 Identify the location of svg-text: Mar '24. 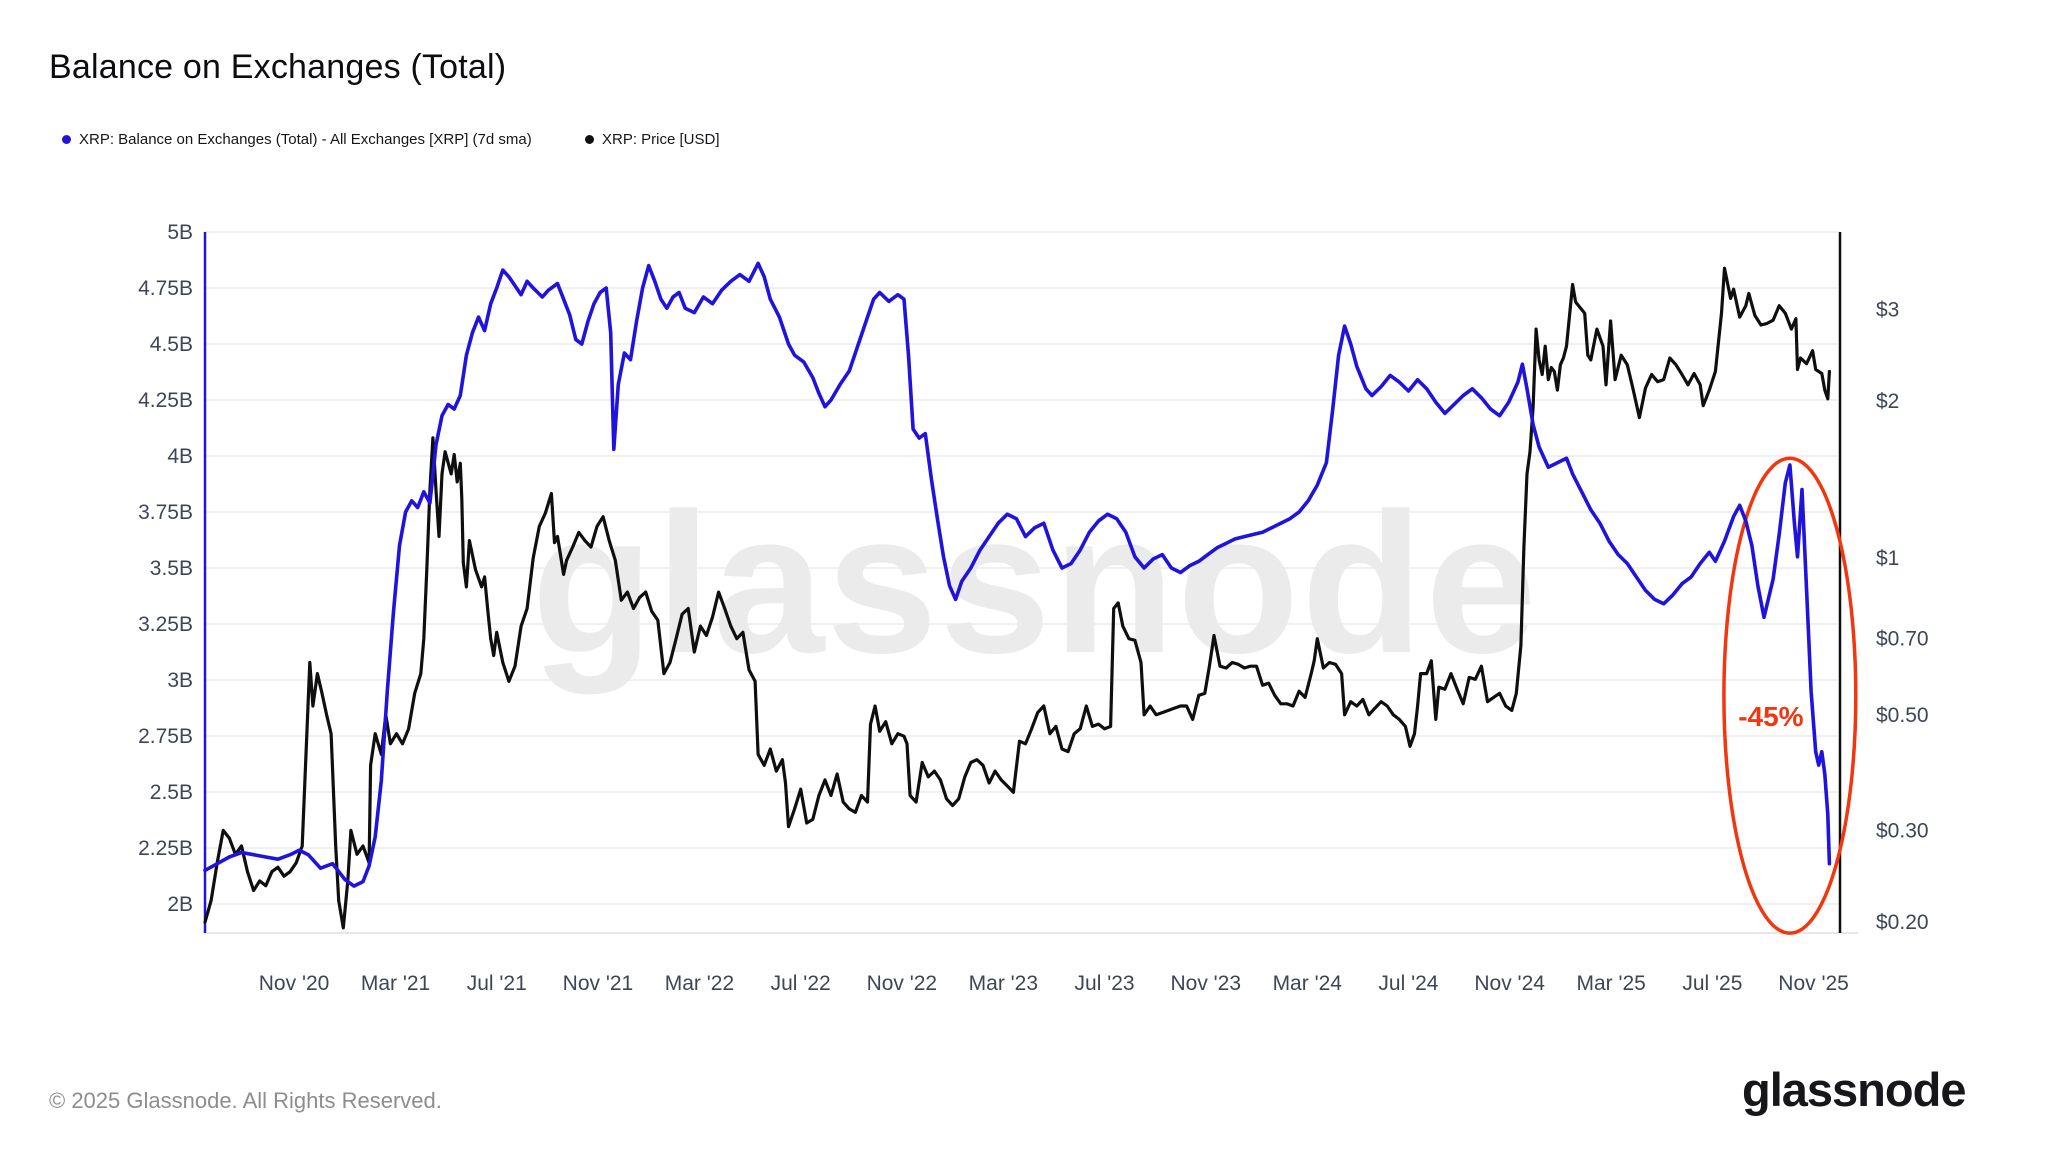
(1308, 983).